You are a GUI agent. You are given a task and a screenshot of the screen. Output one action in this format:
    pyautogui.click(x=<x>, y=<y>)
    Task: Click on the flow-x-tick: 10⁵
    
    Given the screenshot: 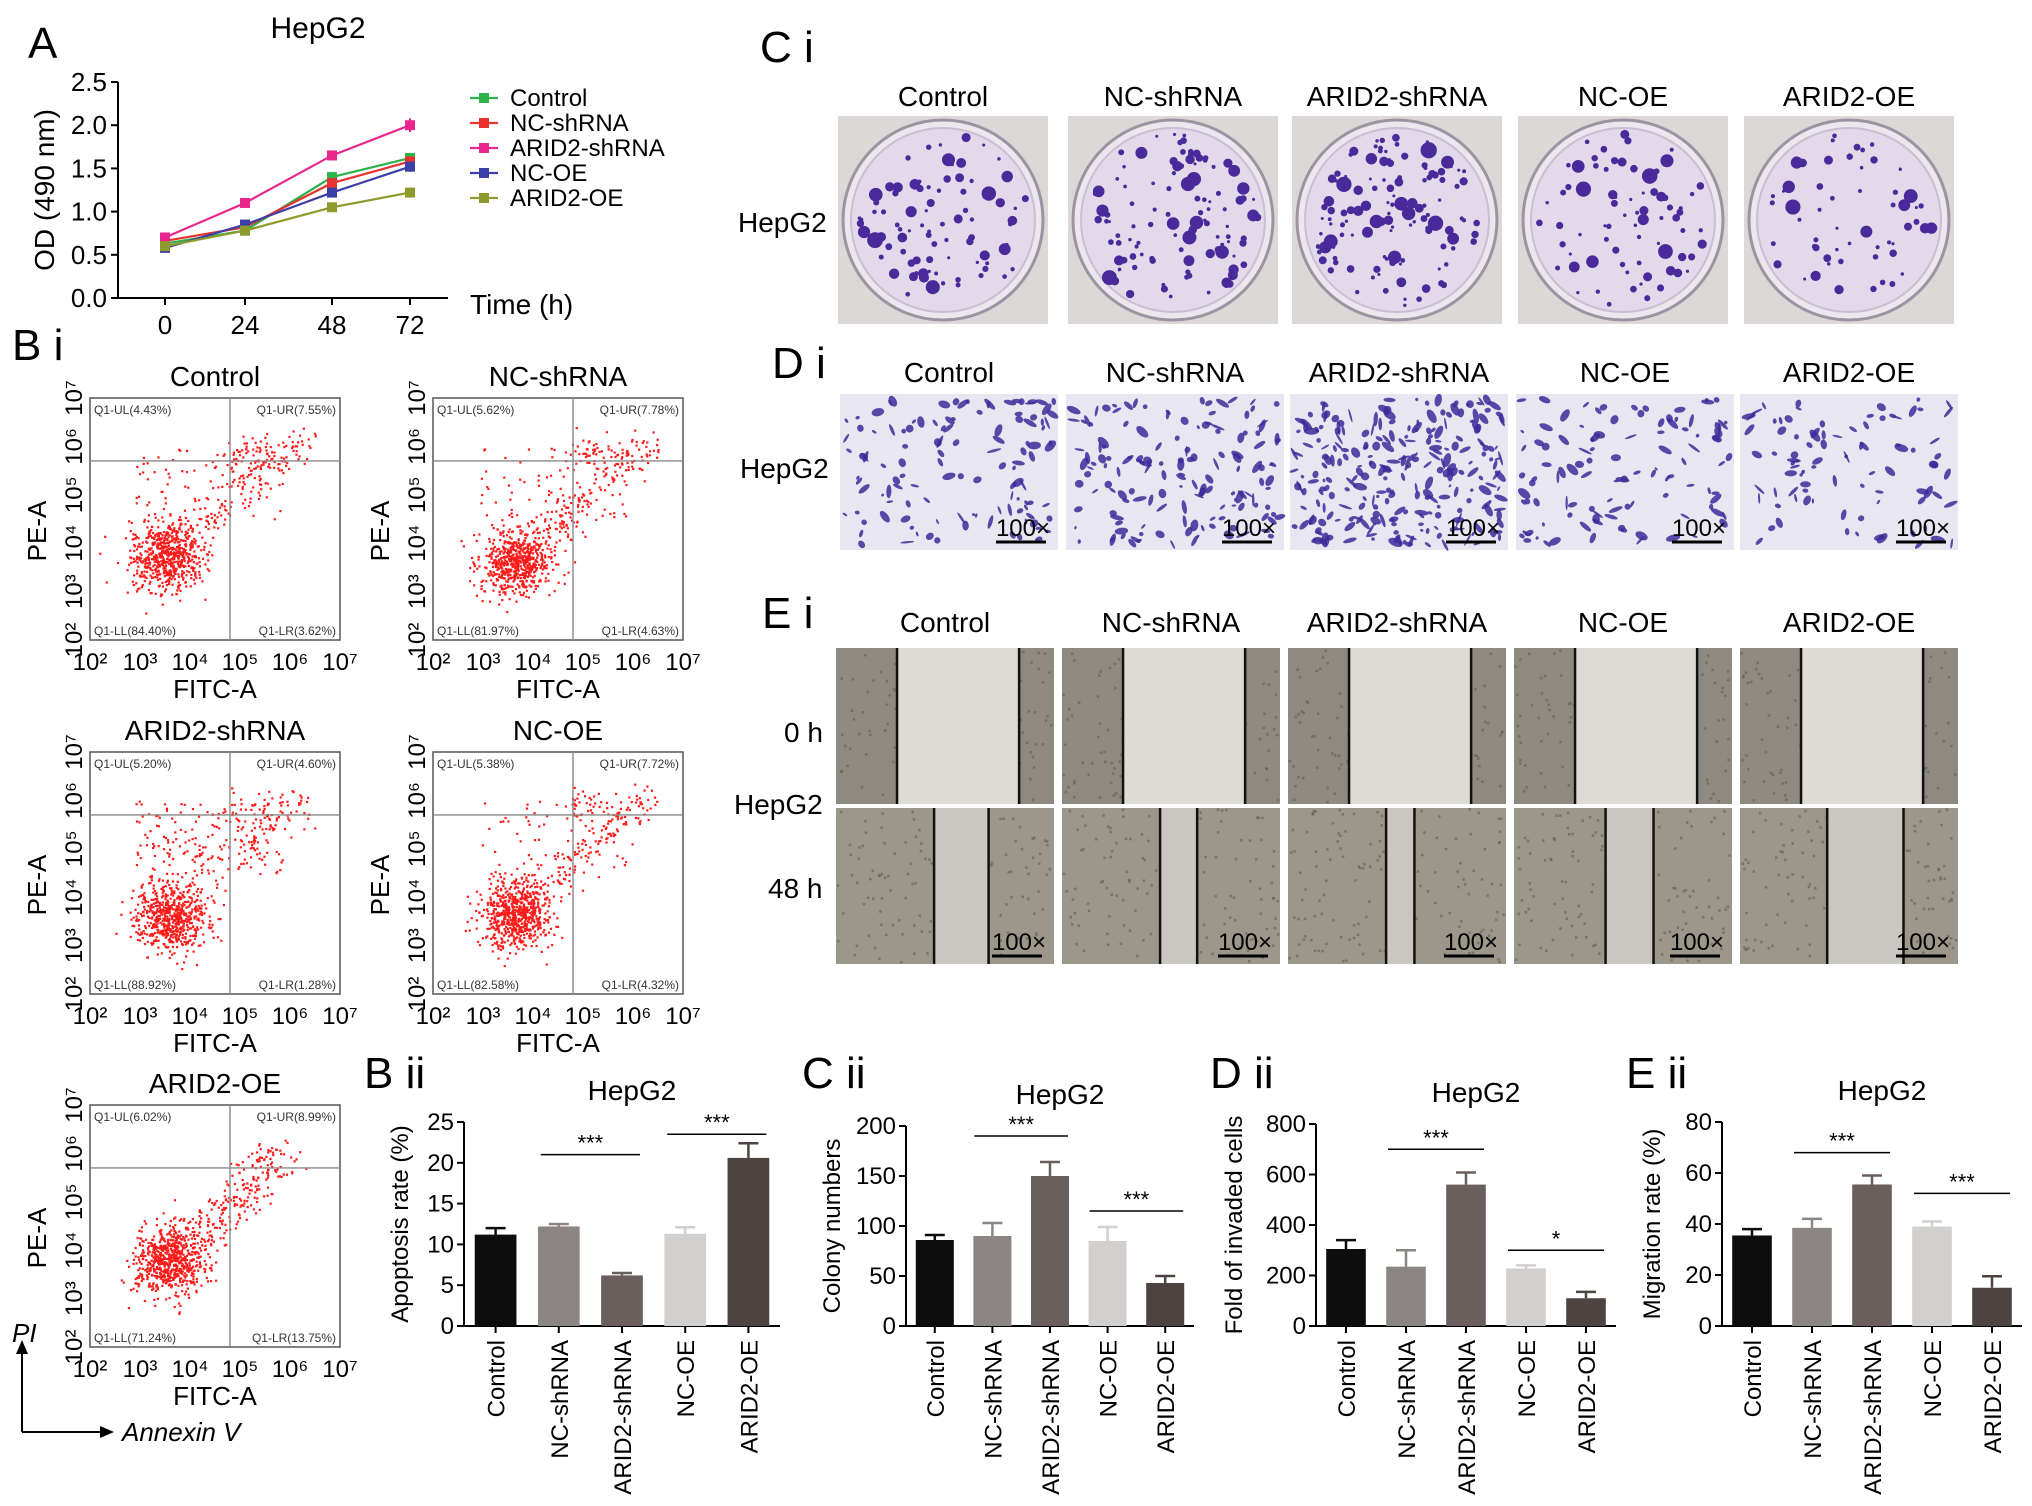 What is the action you would take?
    pyautogui.click(x=240, y=1016)
    